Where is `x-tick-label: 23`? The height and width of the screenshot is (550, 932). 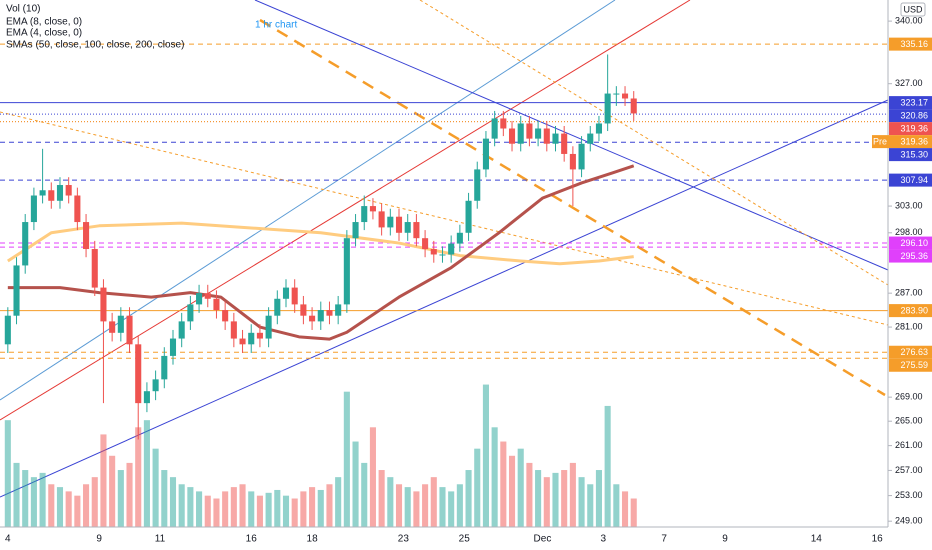 x-tick-label: 23 is located at coordinates (404, 539).